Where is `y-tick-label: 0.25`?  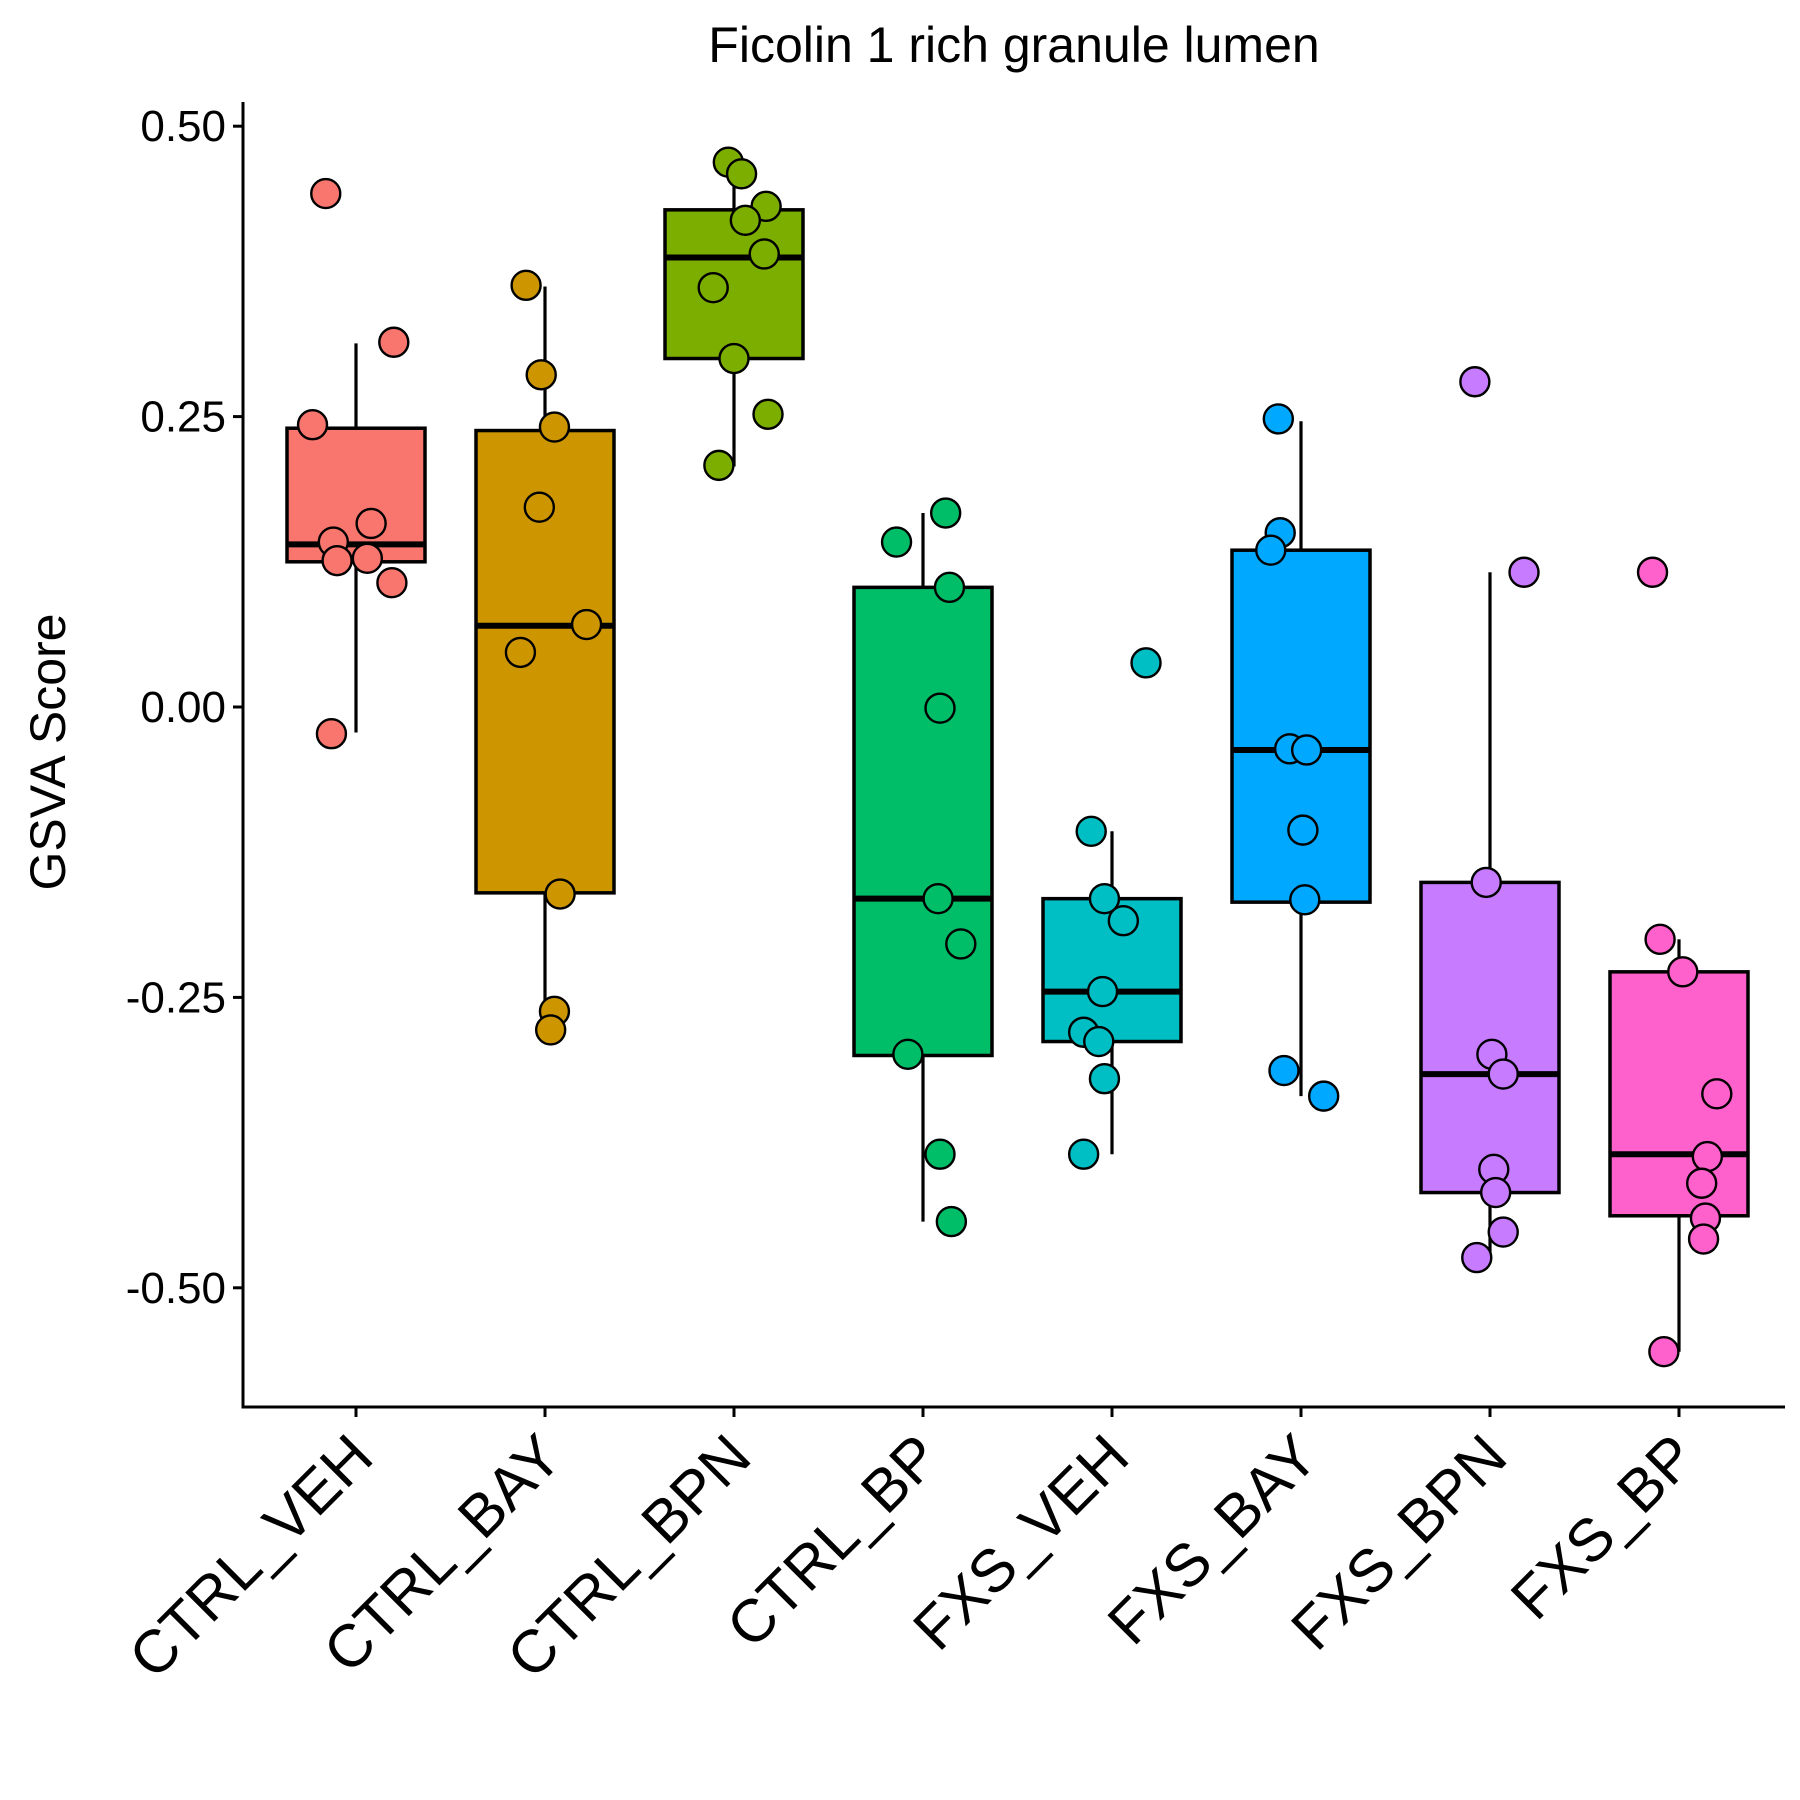 y-tick-label: 0.25 is located at coordinates (183, 417).